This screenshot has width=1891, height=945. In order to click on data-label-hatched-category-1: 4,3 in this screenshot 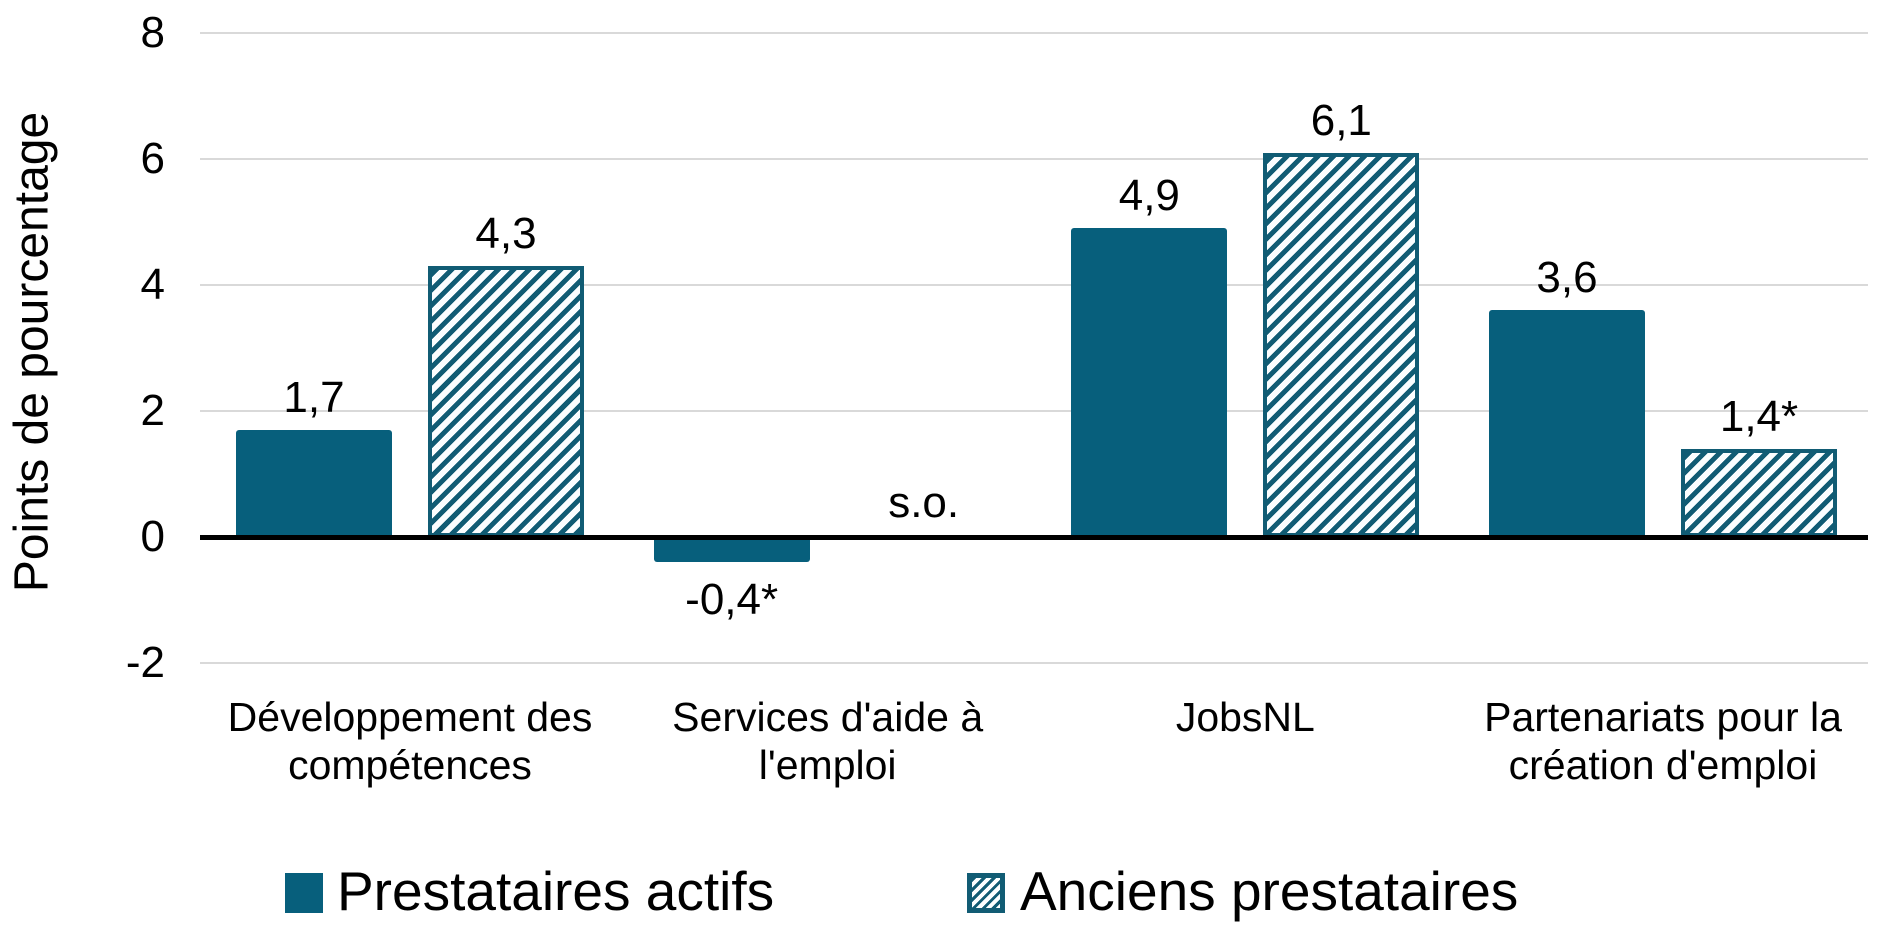, I will do `click(506, 234)`.